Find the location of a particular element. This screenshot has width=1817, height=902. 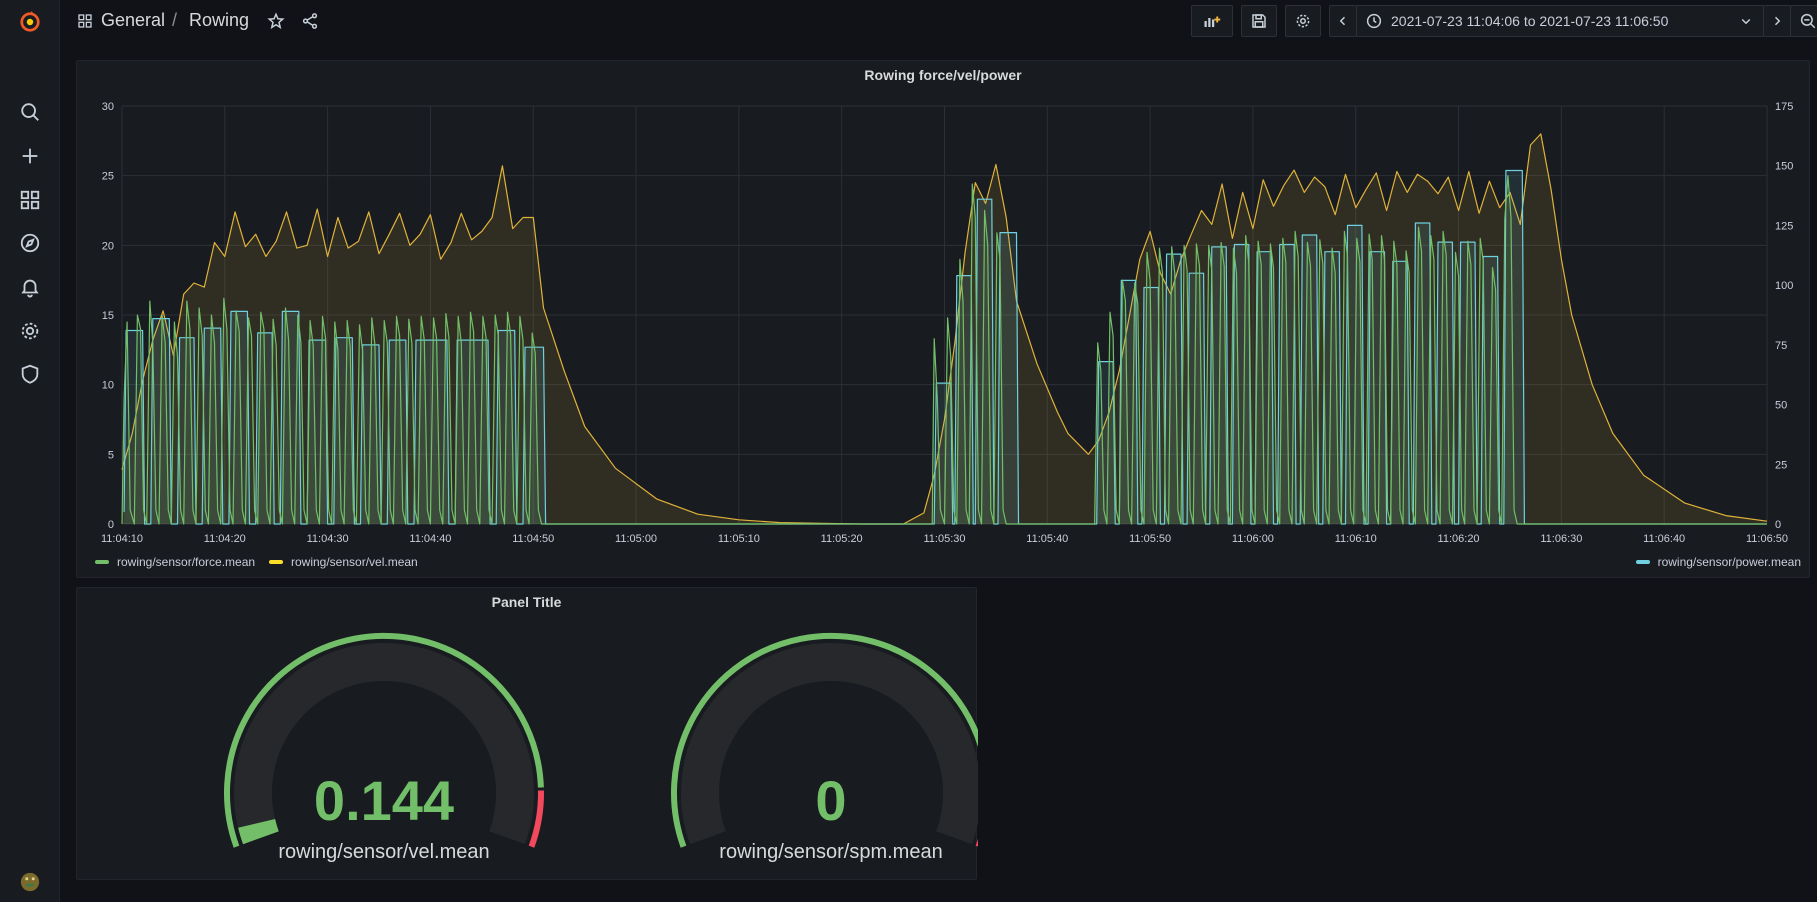

time-shift-back-button is located at coordinates (1343, 21).